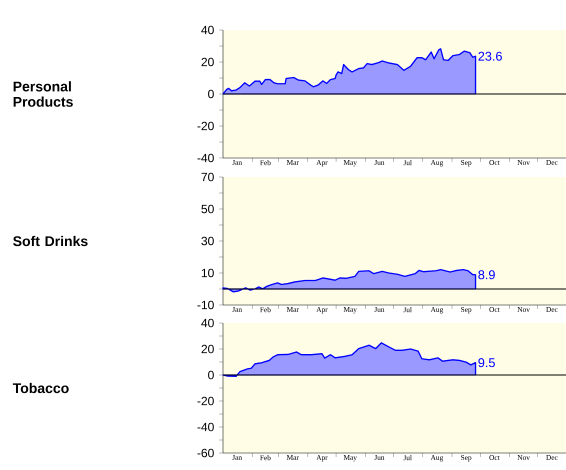 The height and width of the screenshot is (470, 566). What do you see at coordinates (208, 177) in the screenshot?
I see `y-tick-label: 70` at bounding box center [208, 177].